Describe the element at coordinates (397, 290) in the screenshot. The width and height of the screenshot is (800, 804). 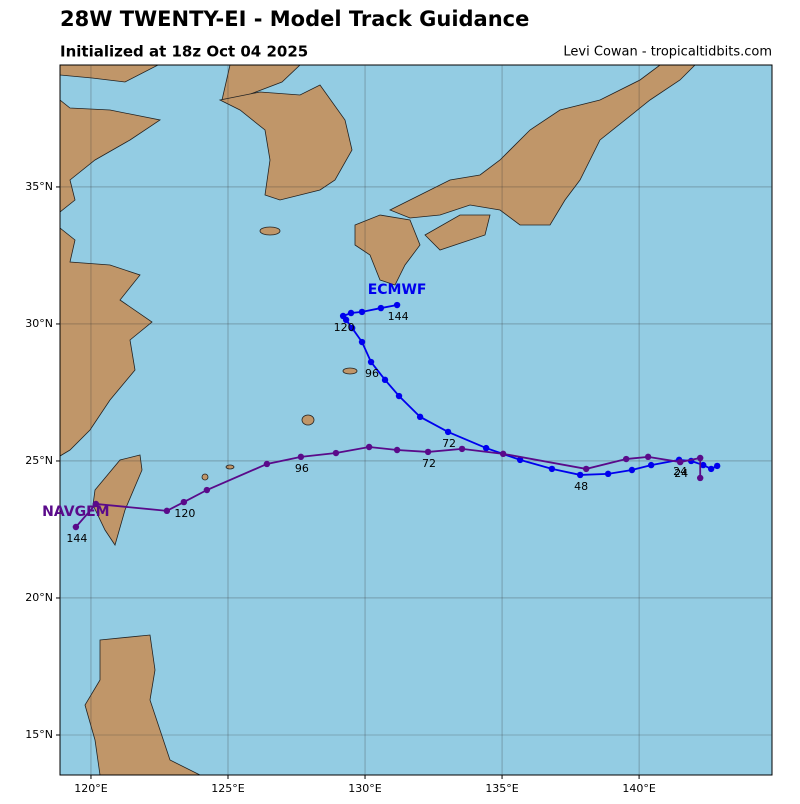
I see `model-label: ECMWF` at that location.